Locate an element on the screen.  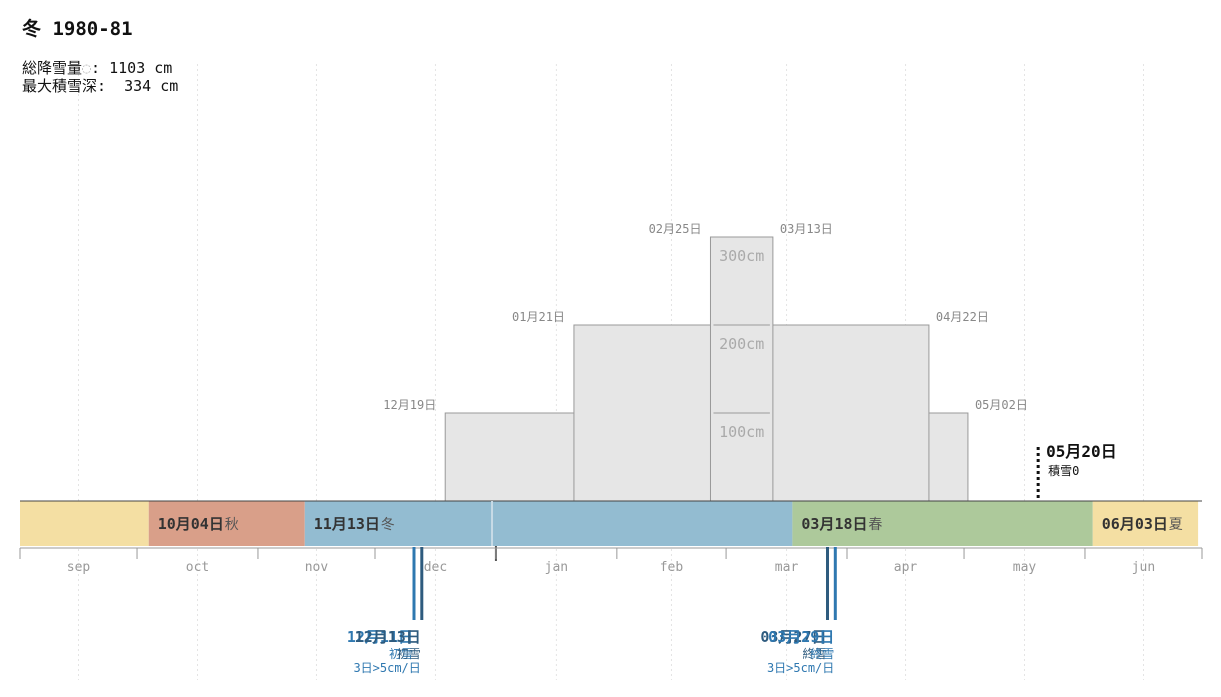
month-label-oct: oct is located at coordinates (197, 567).